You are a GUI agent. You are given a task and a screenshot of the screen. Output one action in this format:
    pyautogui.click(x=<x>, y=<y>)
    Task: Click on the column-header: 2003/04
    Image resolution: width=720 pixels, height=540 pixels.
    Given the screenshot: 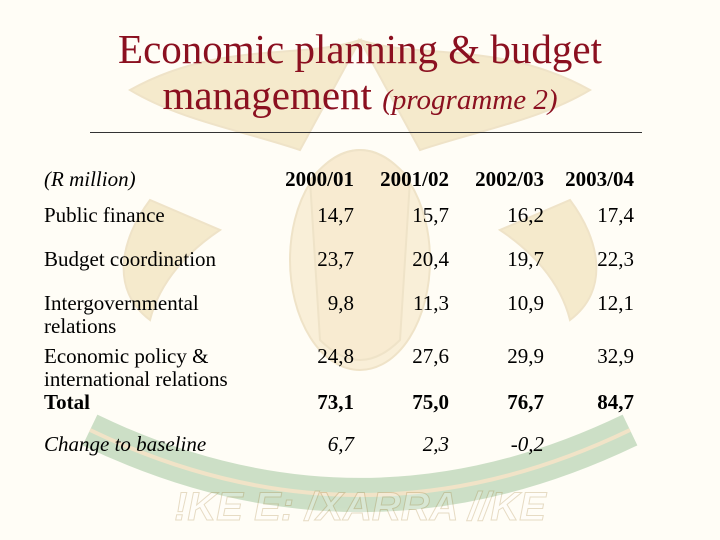 What is the action you would take?
    pyautogui.click(x=599, y=179)
    